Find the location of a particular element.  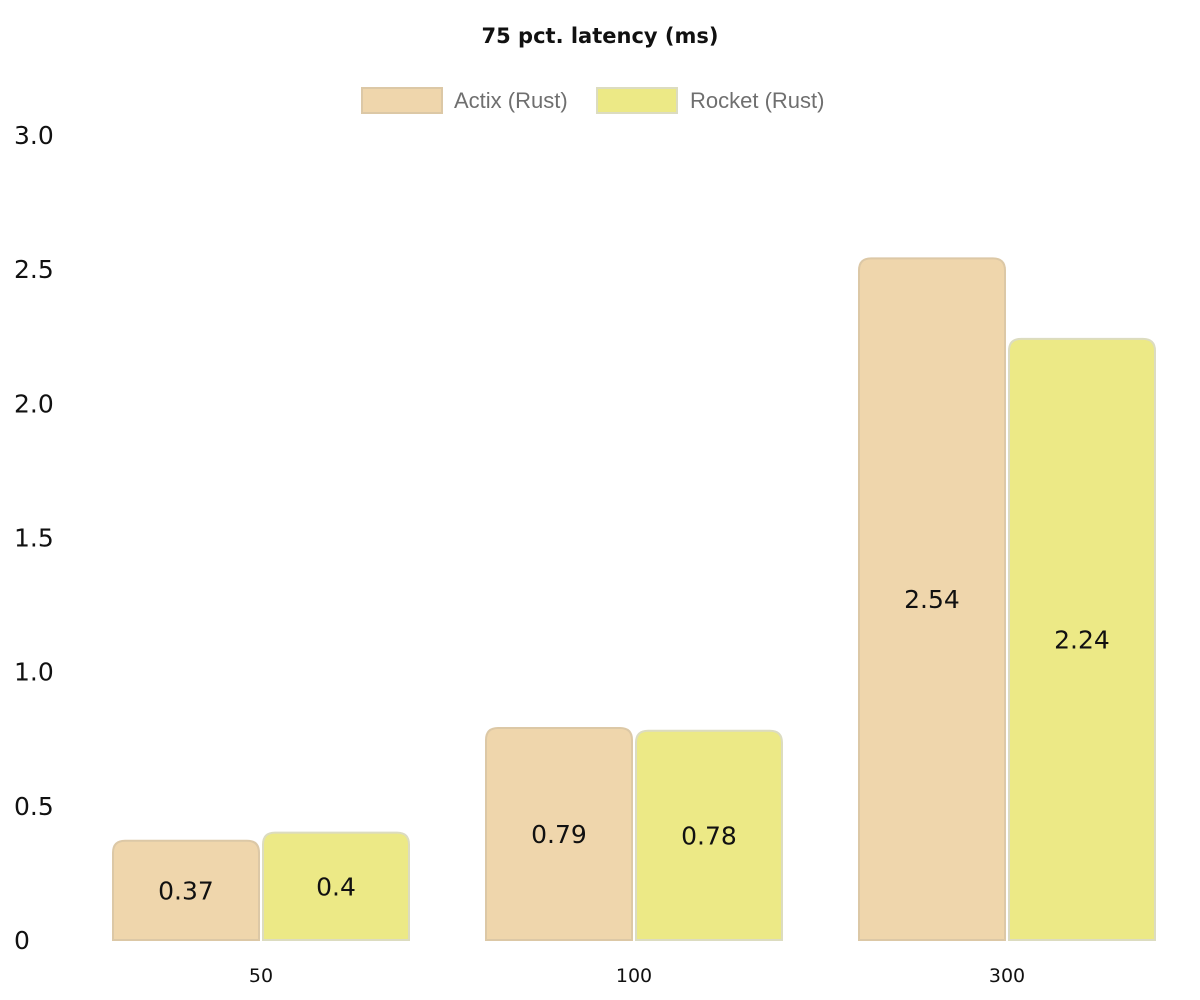

chart-title: 75 pct. latency (ms) is located at coordinates (600, 36).